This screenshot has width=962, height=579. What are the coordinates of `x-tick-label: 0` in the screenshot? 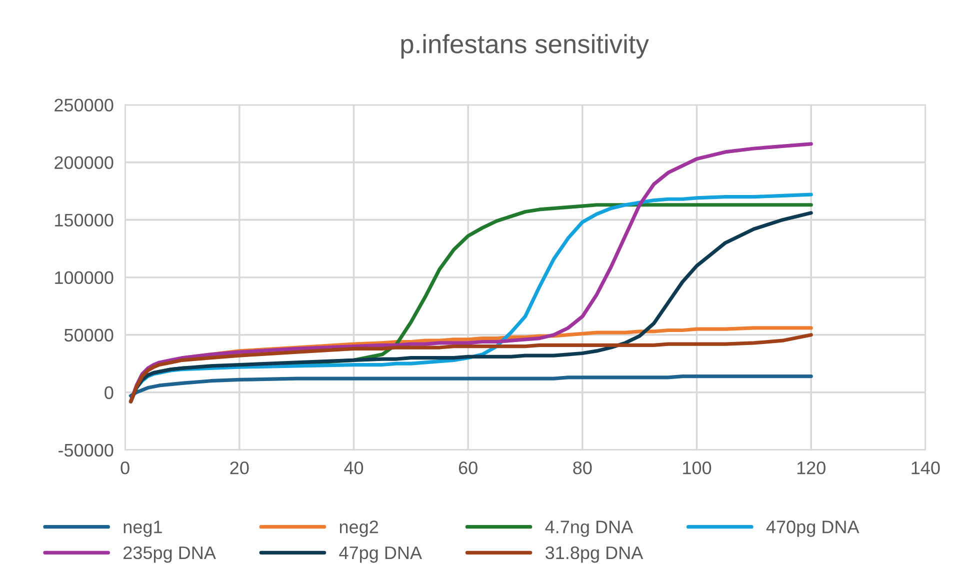 It's located at (125, 467).